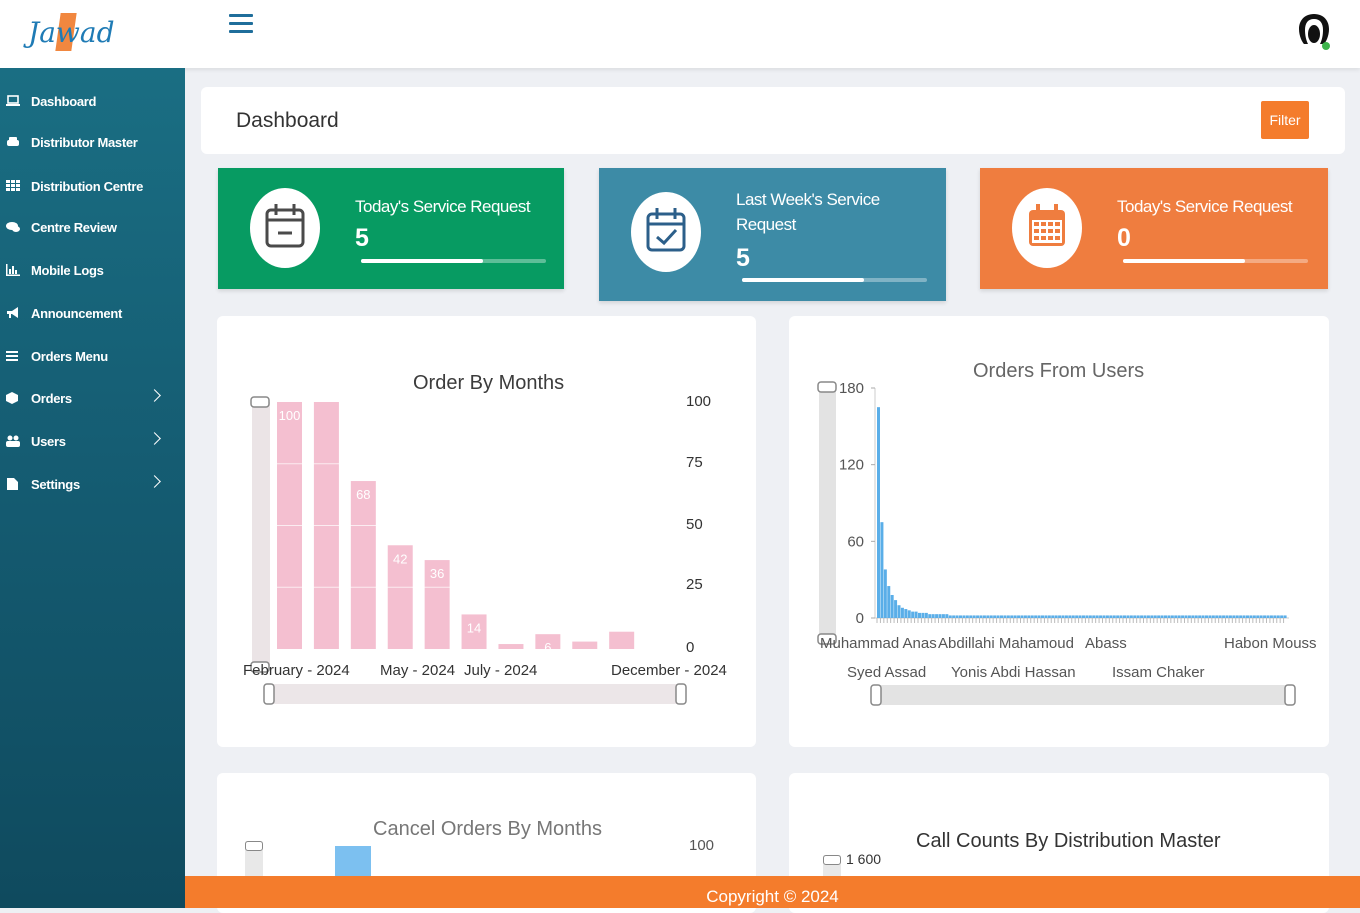 Image resolution: width=1360 pixels, height=913 pixels. What do you see at coordinates (92, 227) in the screenshot?
I see `sidebar-item-centre-review: Centre Review` at bounding box center [92, 227].